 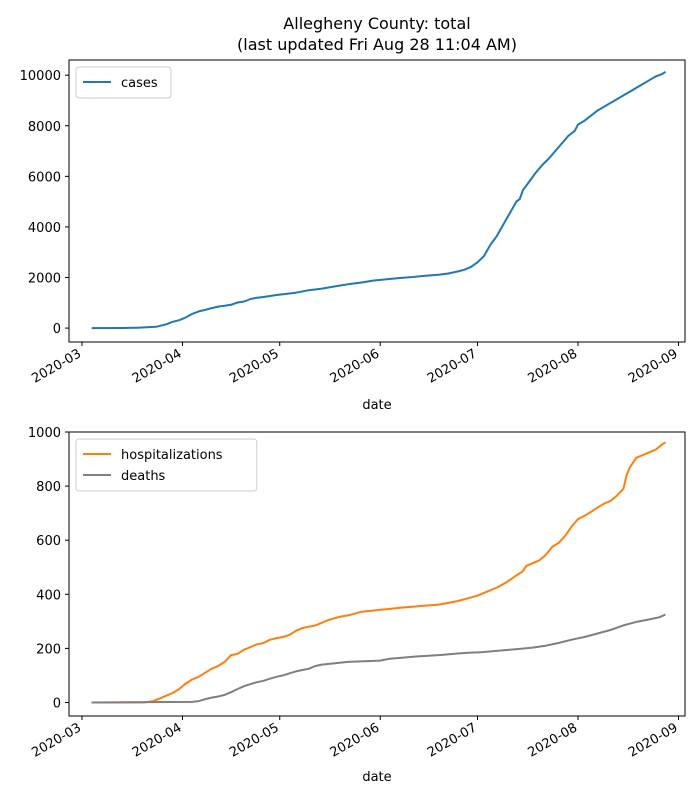 What do you see at coordinates (44, 127) in the screenshot?
I see `y-tick-label: 8000` at bounding box center [44, 127].